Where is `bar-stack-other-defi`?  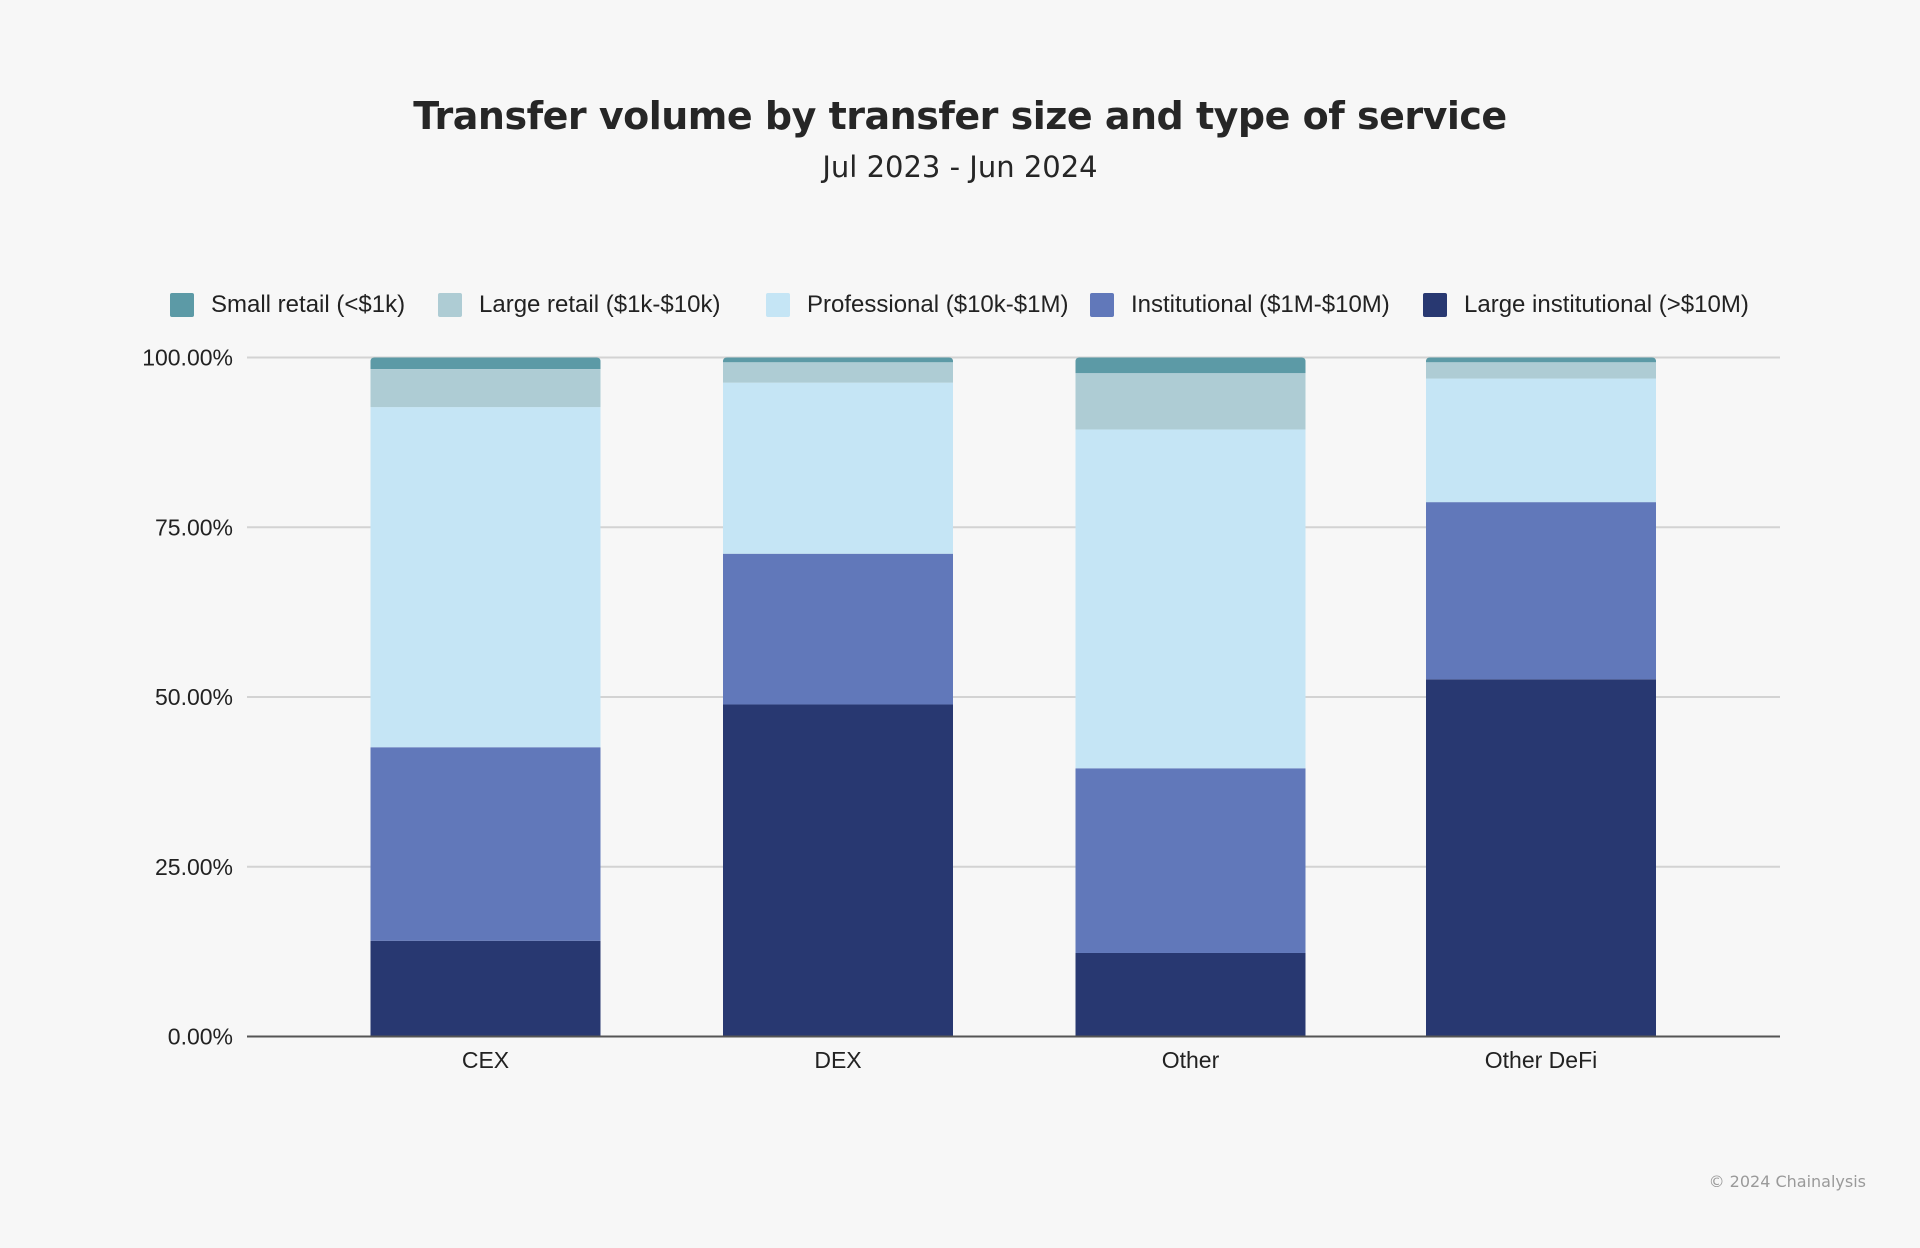 bar-stack-other-defi is located at coordinates (1541, 697).